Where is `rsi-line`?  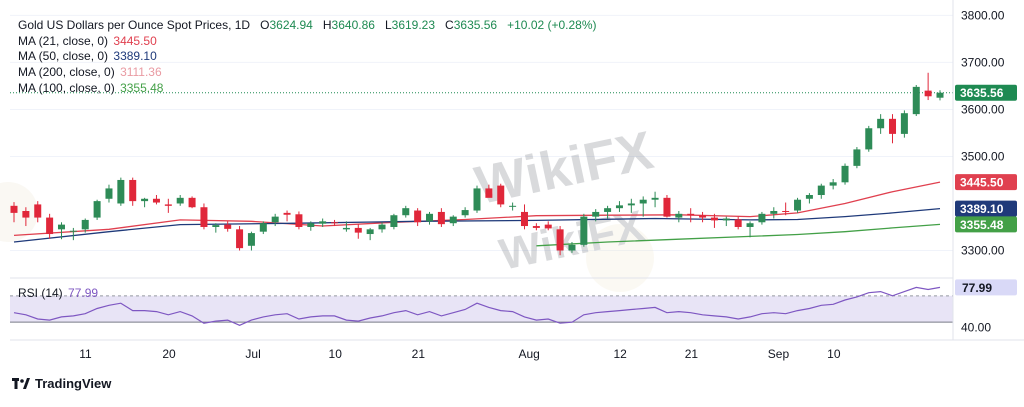 rsi-line is located at coordinates (477, 306).